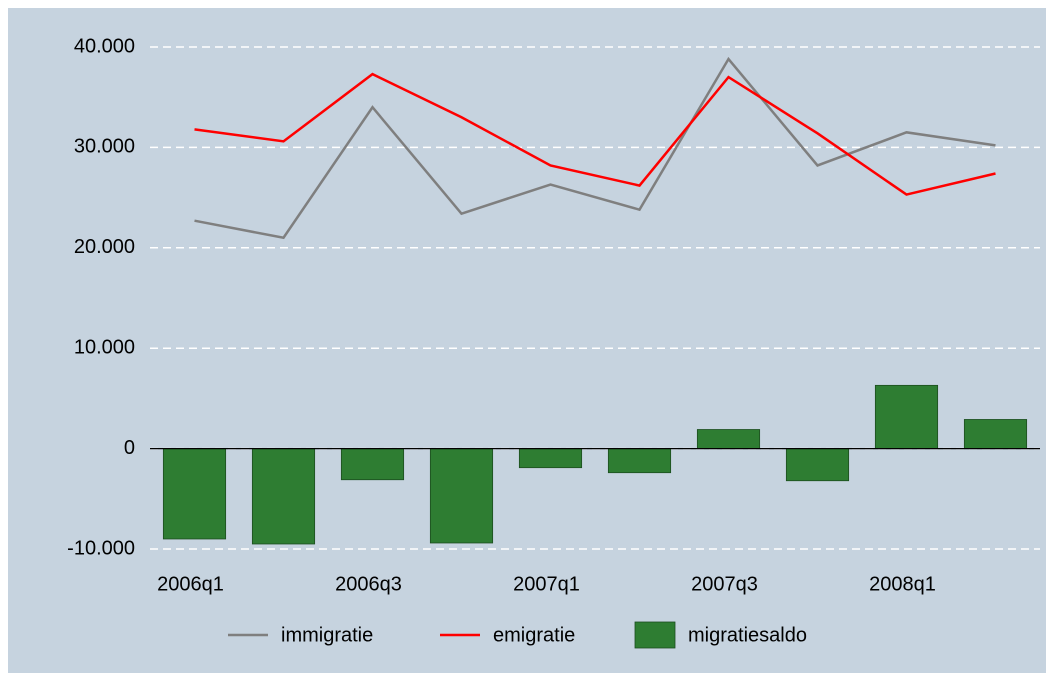 This screenshot has height=681, width=1054. I want to click on x-tick-label: 2007q1, so click(546, 584).